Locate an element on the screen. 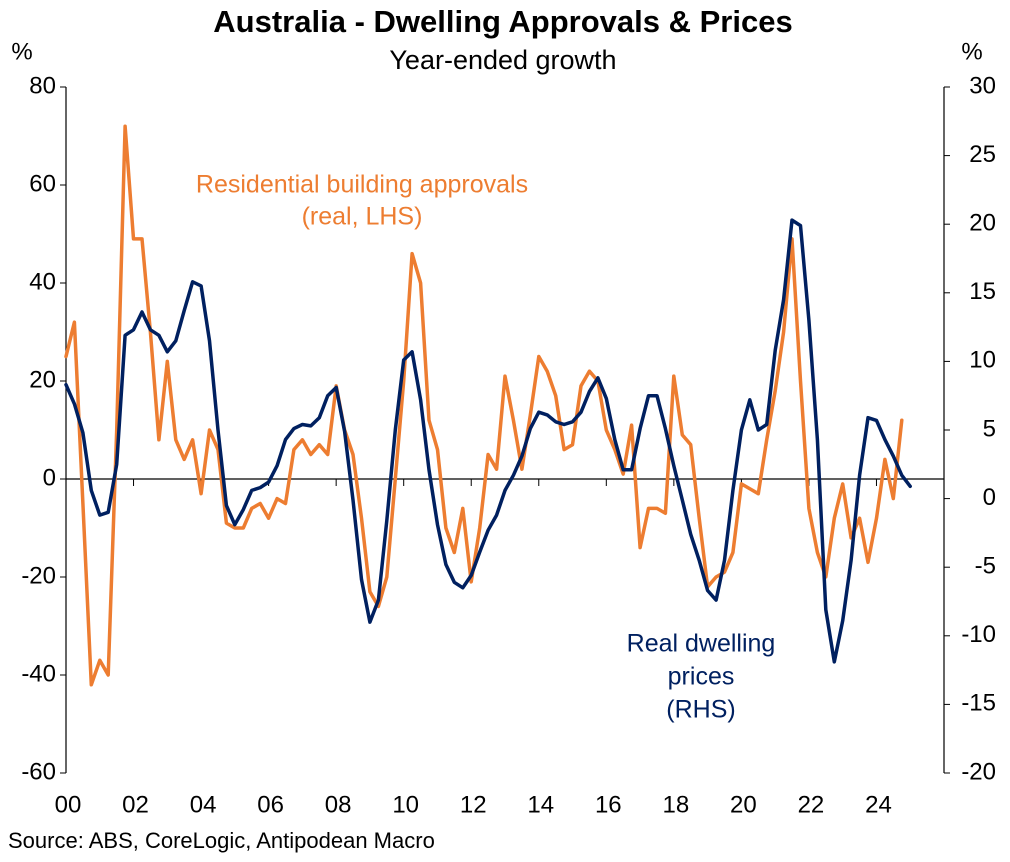  y2-tick-label: 25 is located at coordinates (982, 154).